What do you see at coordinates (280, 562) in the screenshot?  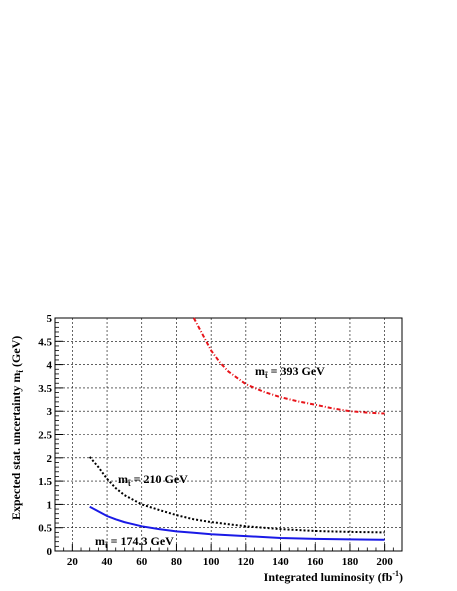 I see `x-tick-label: 140` at bounding box center [280, 562].